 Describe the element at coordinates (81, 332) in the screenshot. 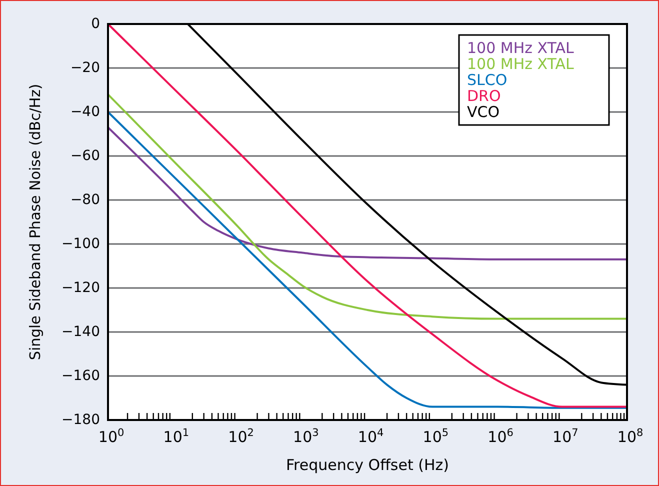

I see `y-tick-label: −140` at that location.